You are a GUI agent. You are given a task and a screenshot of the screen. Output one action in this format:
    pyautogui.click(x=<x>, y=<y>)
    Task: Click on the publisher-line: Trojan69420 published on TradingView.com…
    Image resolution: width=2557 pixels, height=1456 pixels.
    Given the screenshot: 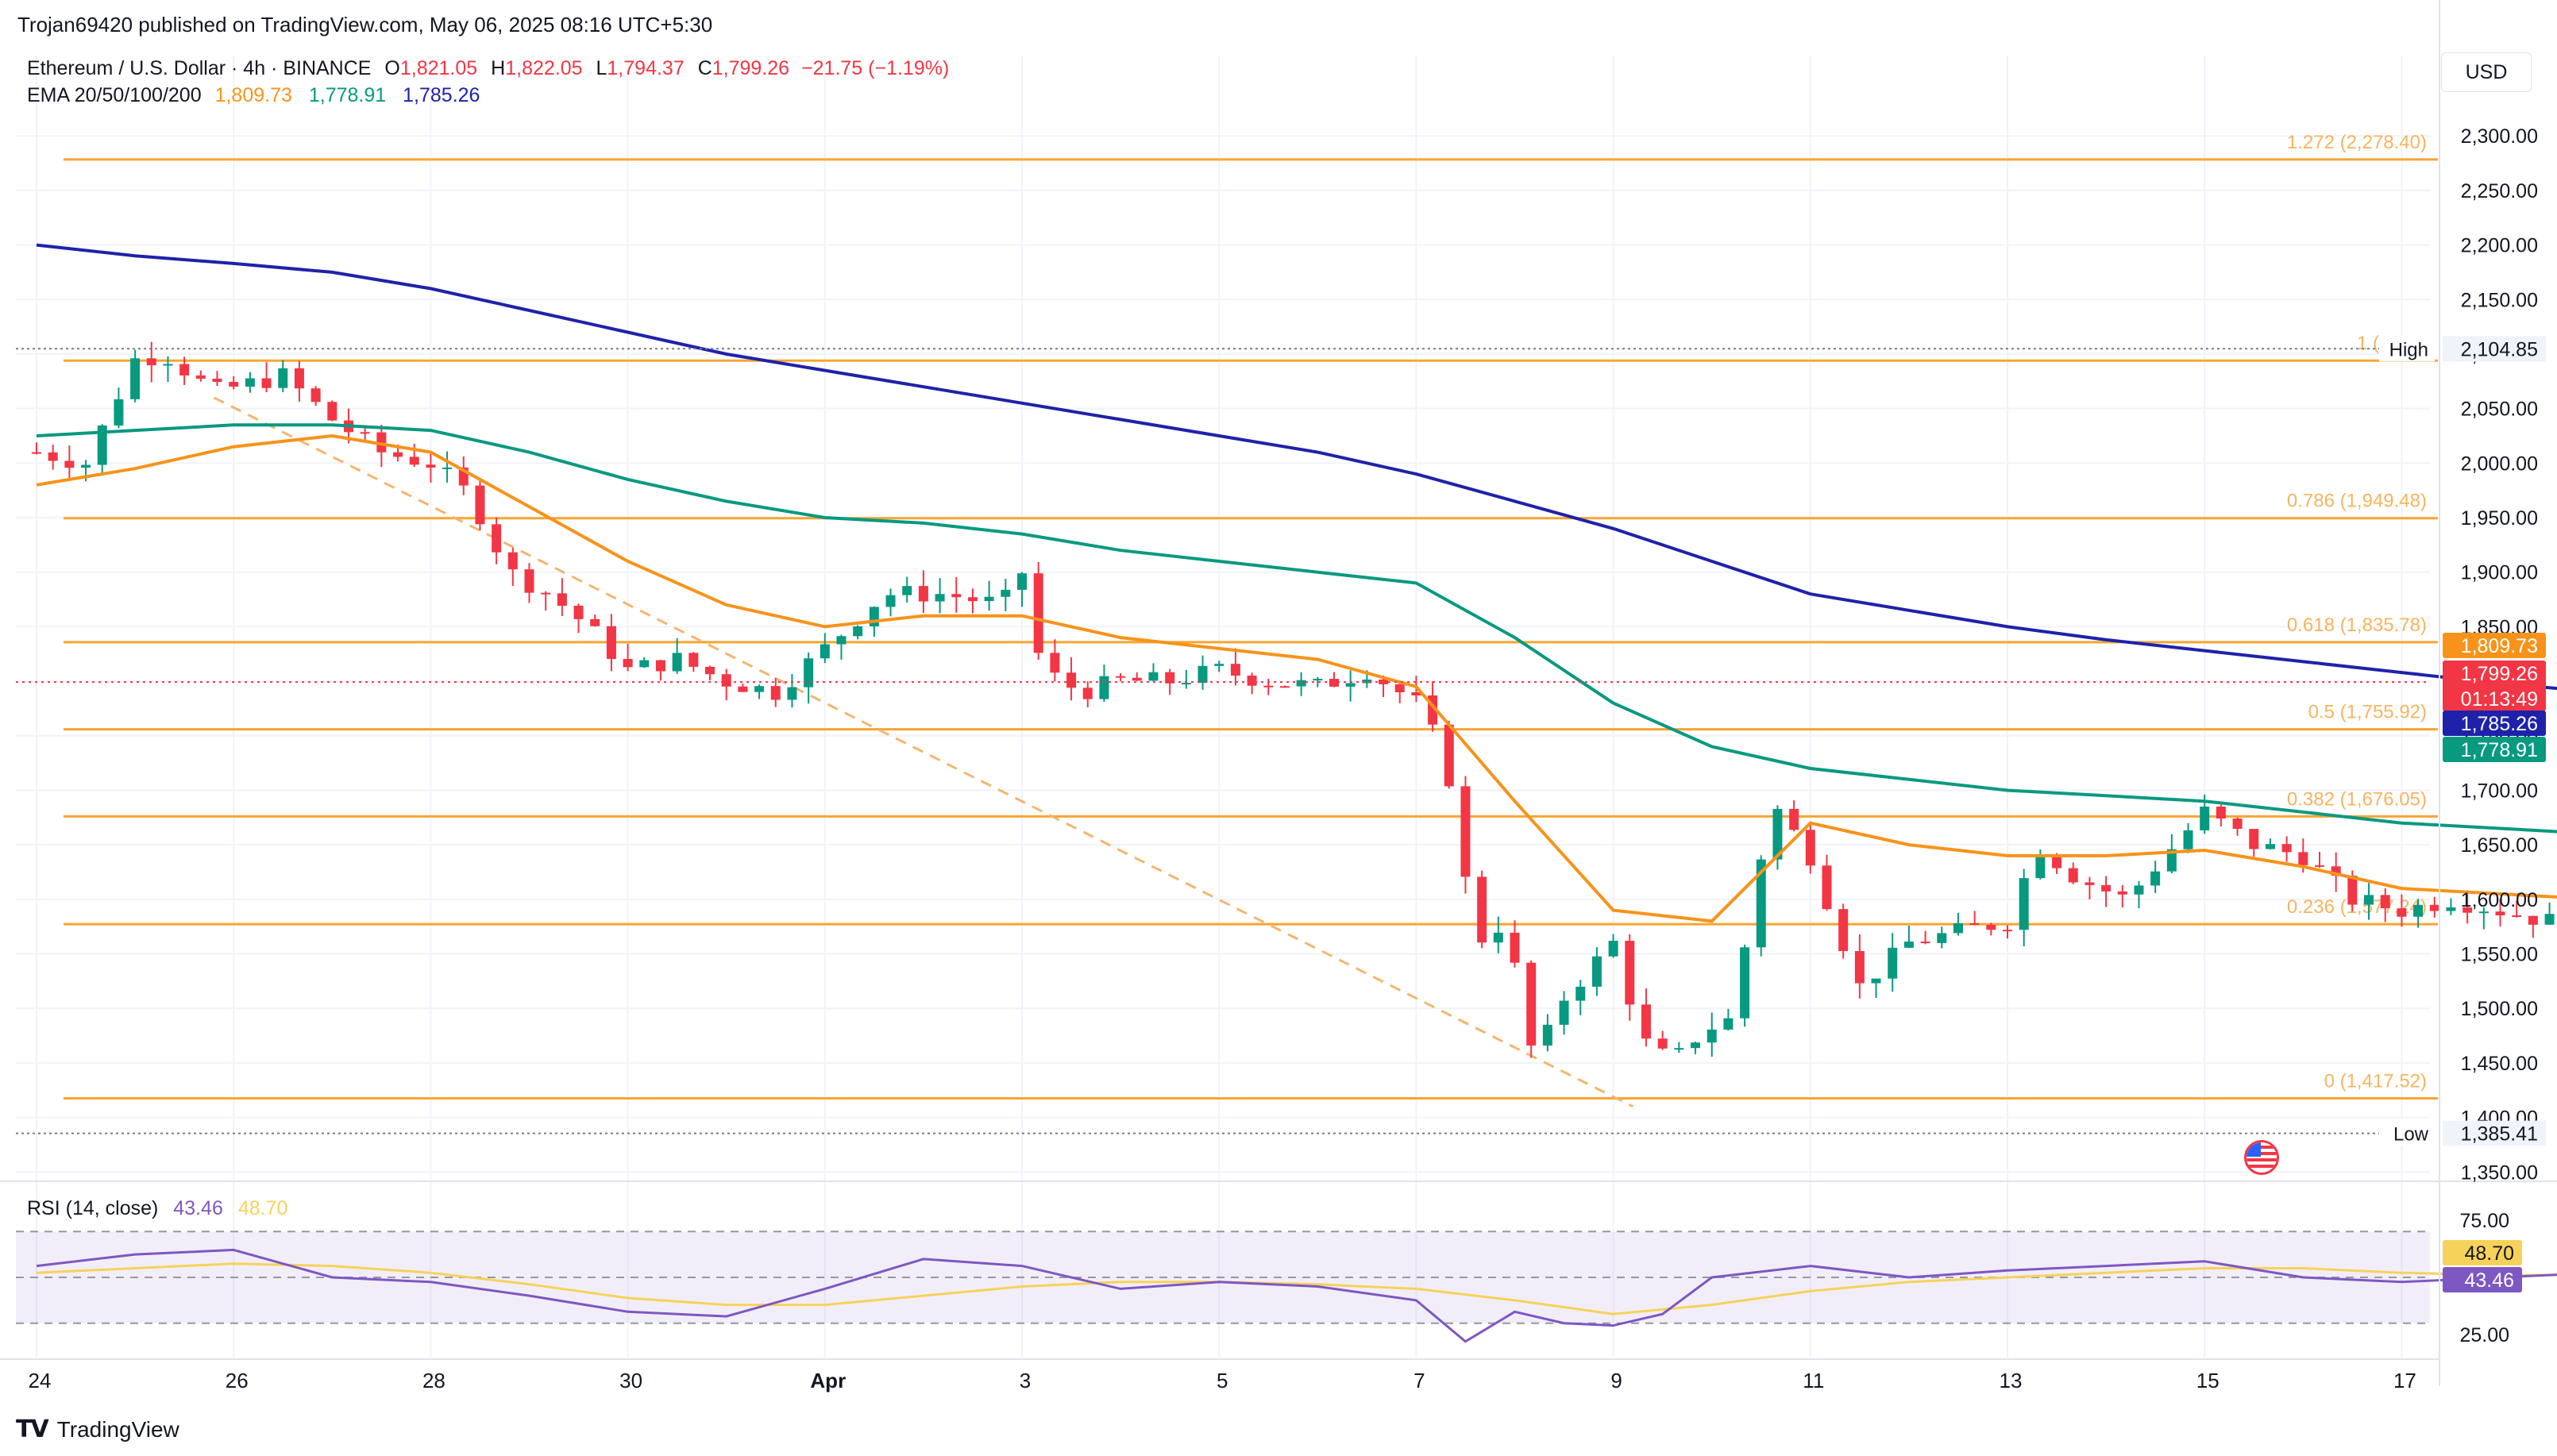 What is the action you would take?
    pyautogui.click(x=365, y=25)
    